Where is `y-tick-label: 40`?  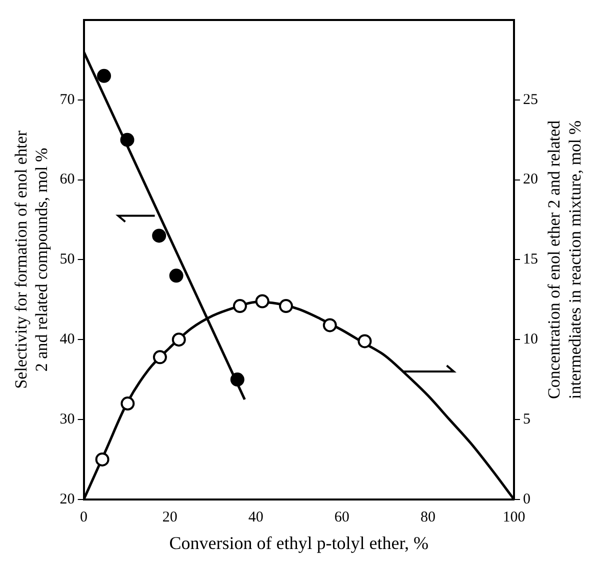 y-tick-label: 40 is located at coordinates (67, 340).